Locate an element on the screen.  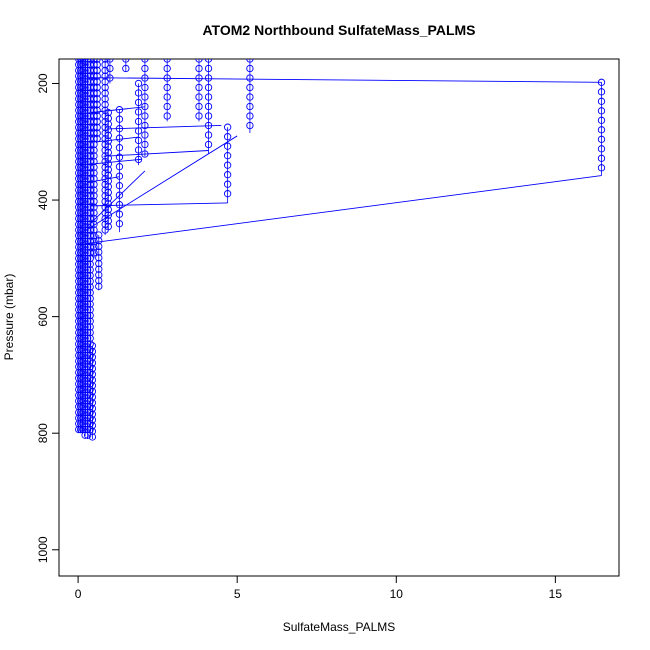
series-line is located at coordinates (115, 200).